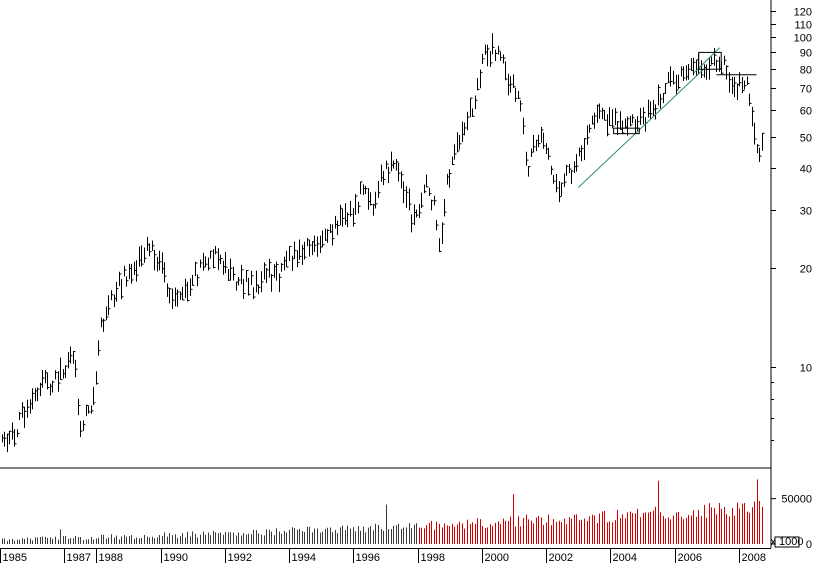 This screenshot has height=568, width=817. What do you see at coordinates (796, 500) in the screenshot?
I see `volume-tick-label: 50000` at bounding box center [796, 500].